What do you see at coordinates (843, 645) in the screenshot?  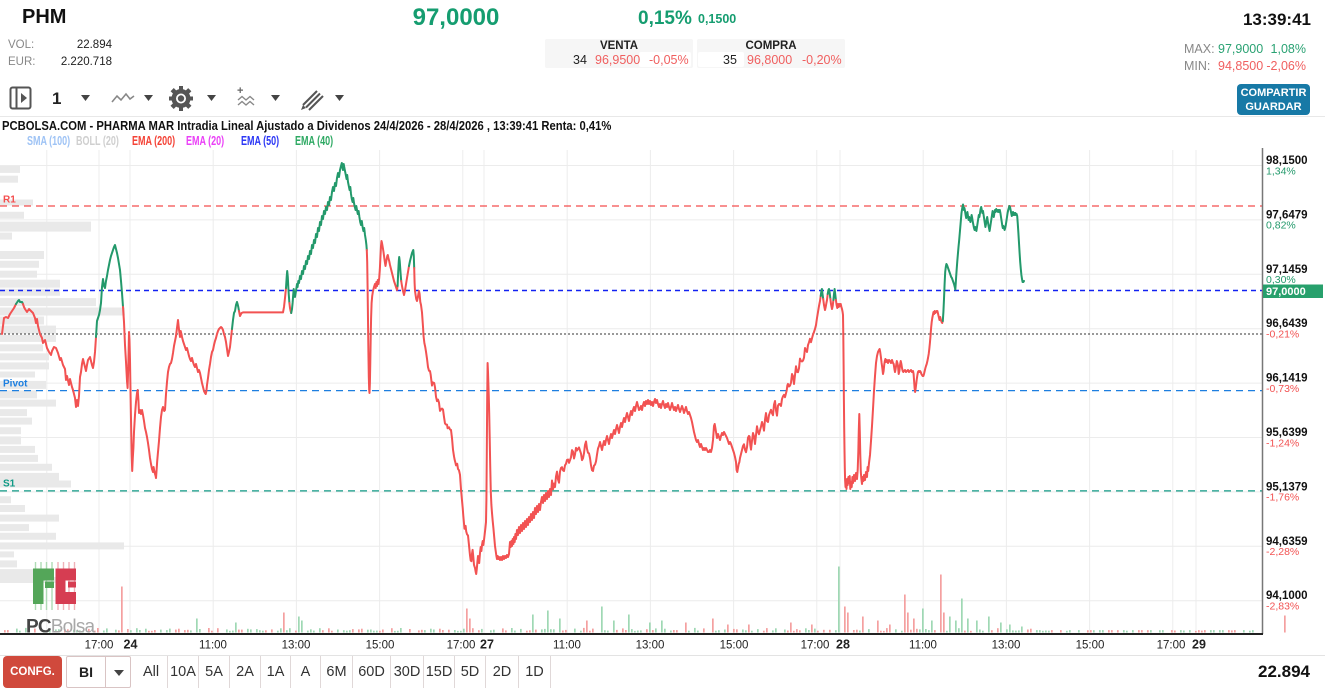 I see `svg-text: 28` at bounding box center [843, 645].